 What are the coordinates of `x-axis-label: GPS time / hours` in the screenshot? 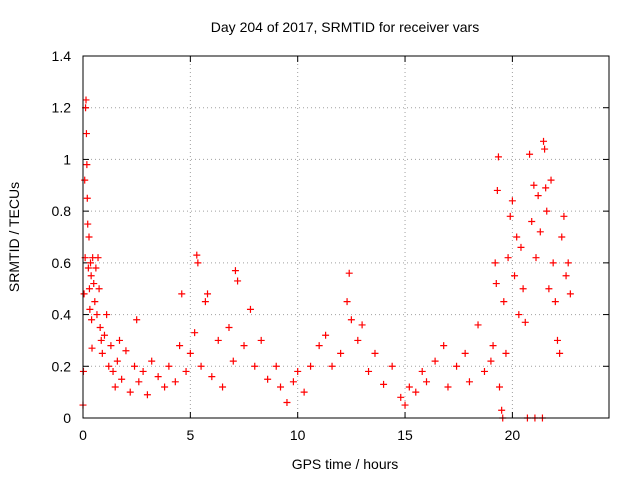 It's located at (345, 464).